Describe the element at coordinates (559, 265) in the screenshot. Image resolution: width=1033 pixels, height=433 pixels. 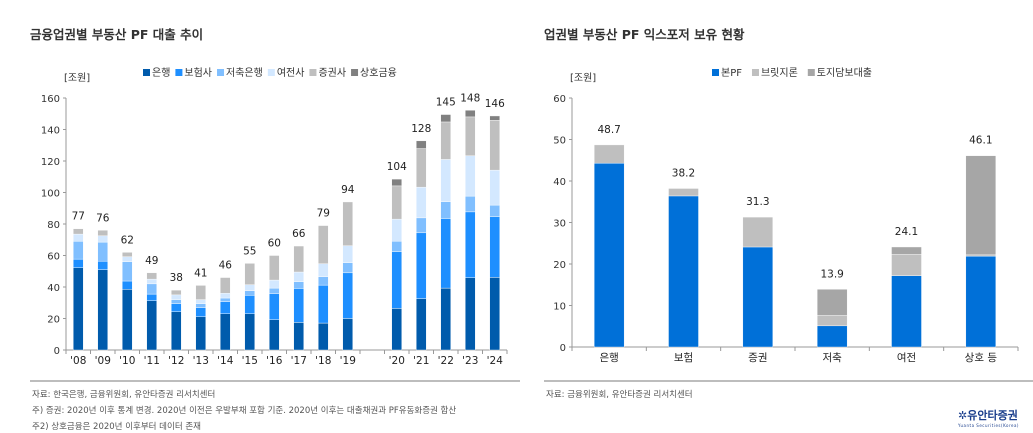
I see `y-tick-label: 20` at that location.